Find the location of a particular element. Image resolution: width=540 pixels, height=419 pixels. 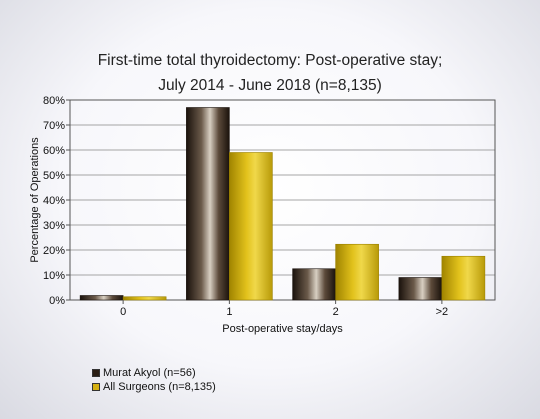

y-axis-label: Percentage of Operations is located at coordinates (35, 200).